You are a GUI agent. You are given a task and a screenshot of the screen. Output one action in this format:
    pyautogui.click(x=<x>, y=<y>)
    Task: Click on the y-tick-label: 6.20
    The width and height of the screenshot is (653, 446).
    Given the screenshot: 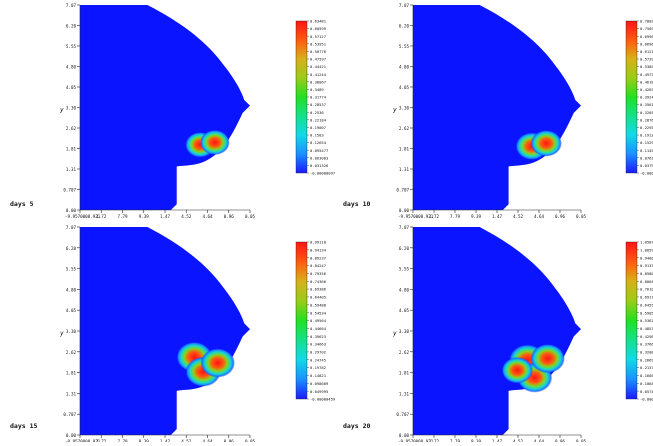 What is the action you would take?
    pyautogui.click(x=404, y=26)
    